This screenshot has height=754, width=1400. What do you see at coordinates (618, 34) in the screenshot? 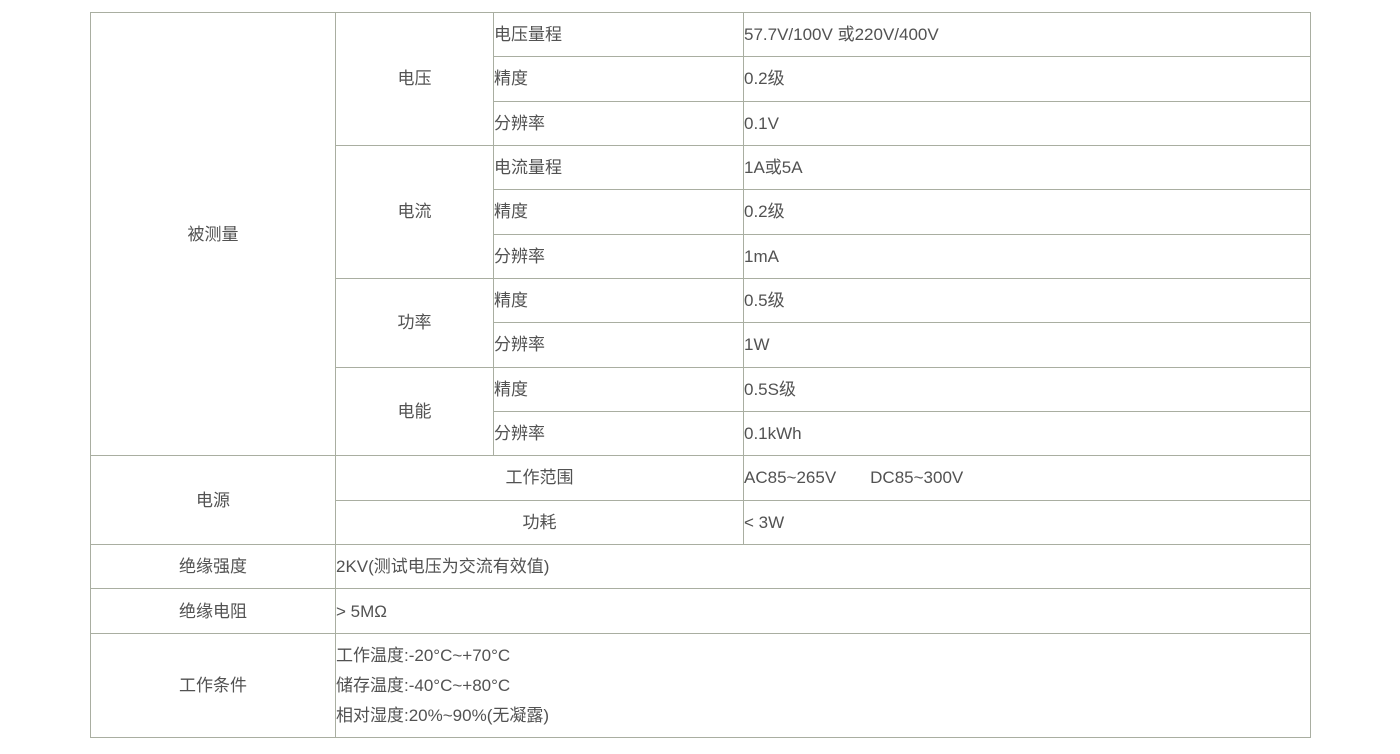
I see `param-voltage-range: 电压量程` at bounding box center [618, 34].